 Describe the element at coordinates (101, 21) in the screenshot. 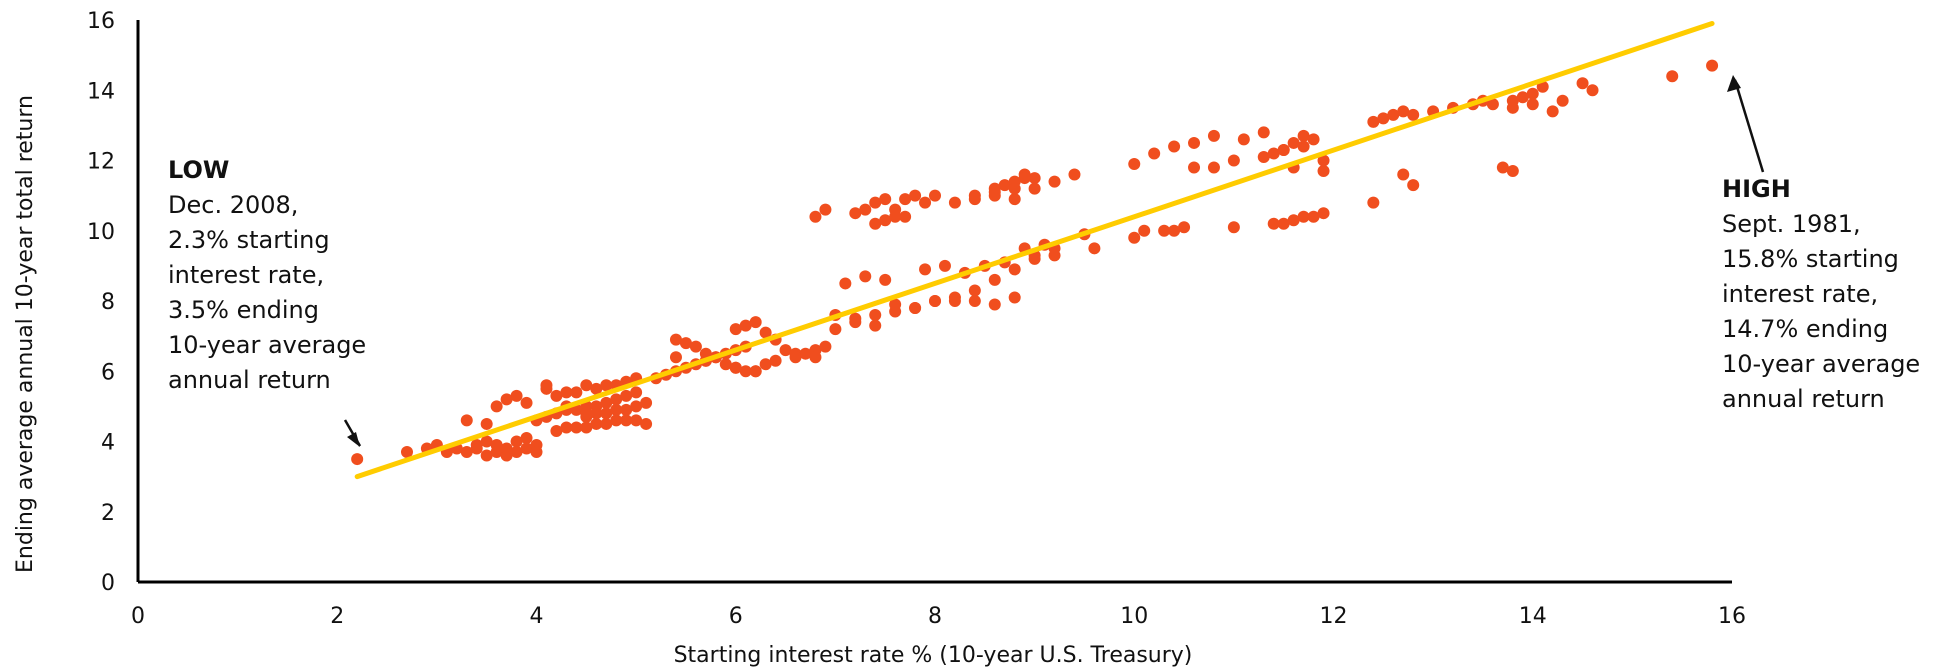

I see `y-tick-label: 16` at that location.